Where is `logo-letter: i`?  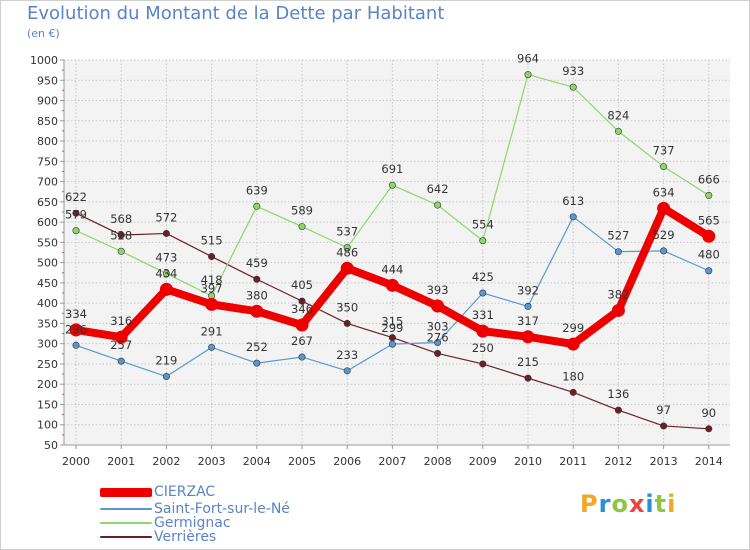
logo-letter: i is located at coordinates (672, 504).